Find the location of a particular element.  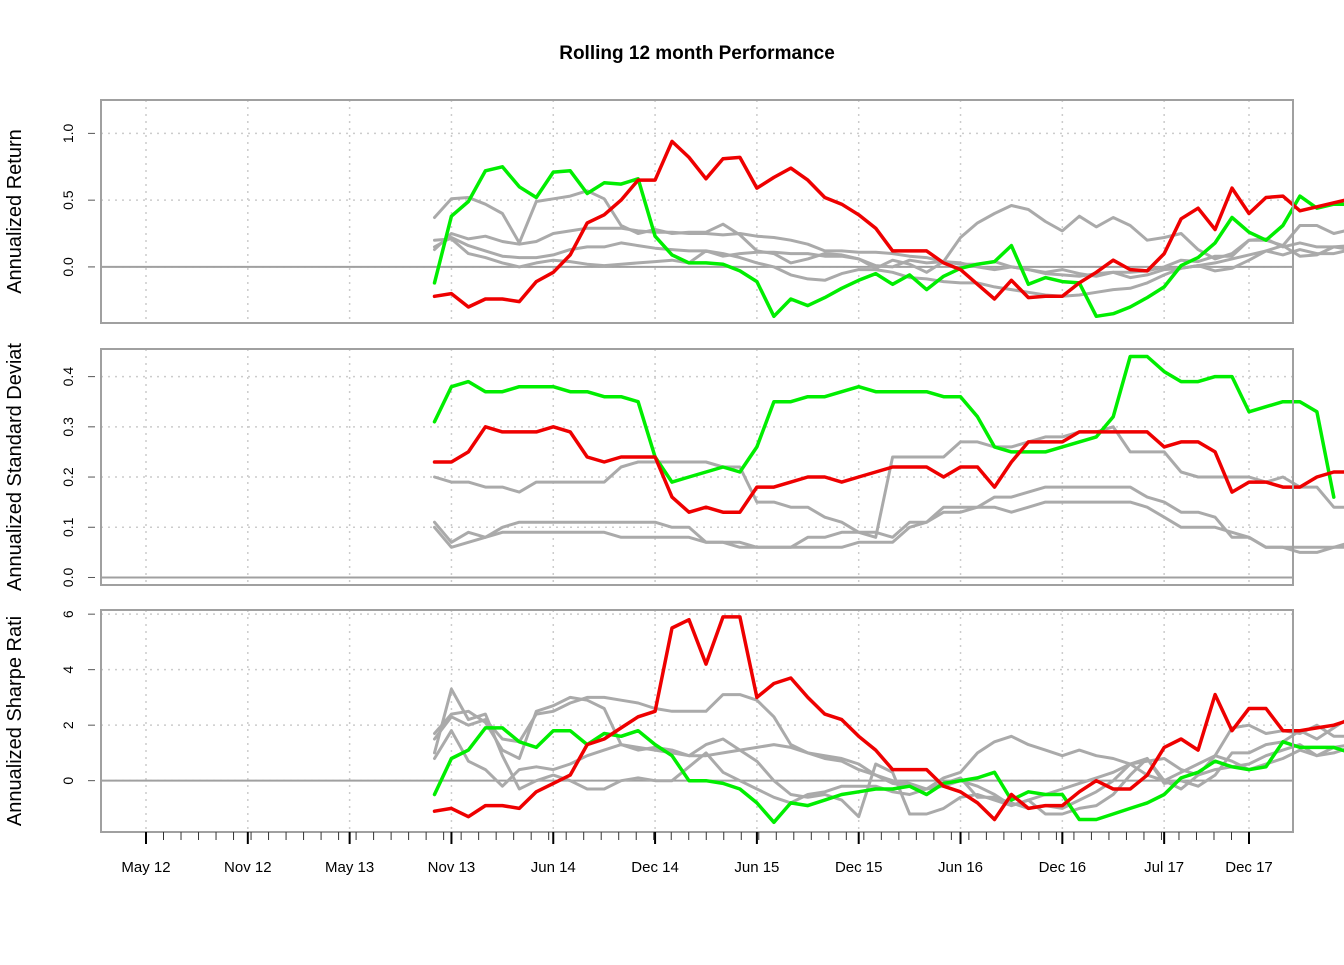

x-tick-label: Nov 13 is located at coordinates (452, 867).